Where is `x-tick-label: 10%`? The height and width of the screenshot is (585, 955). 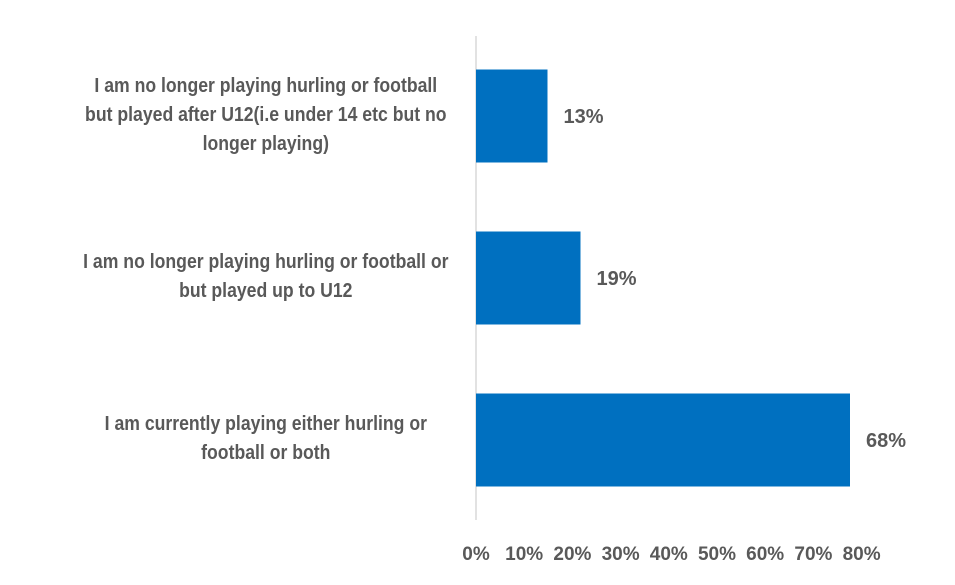 x-tick-label: 10% is located at coordinates (524, 554).